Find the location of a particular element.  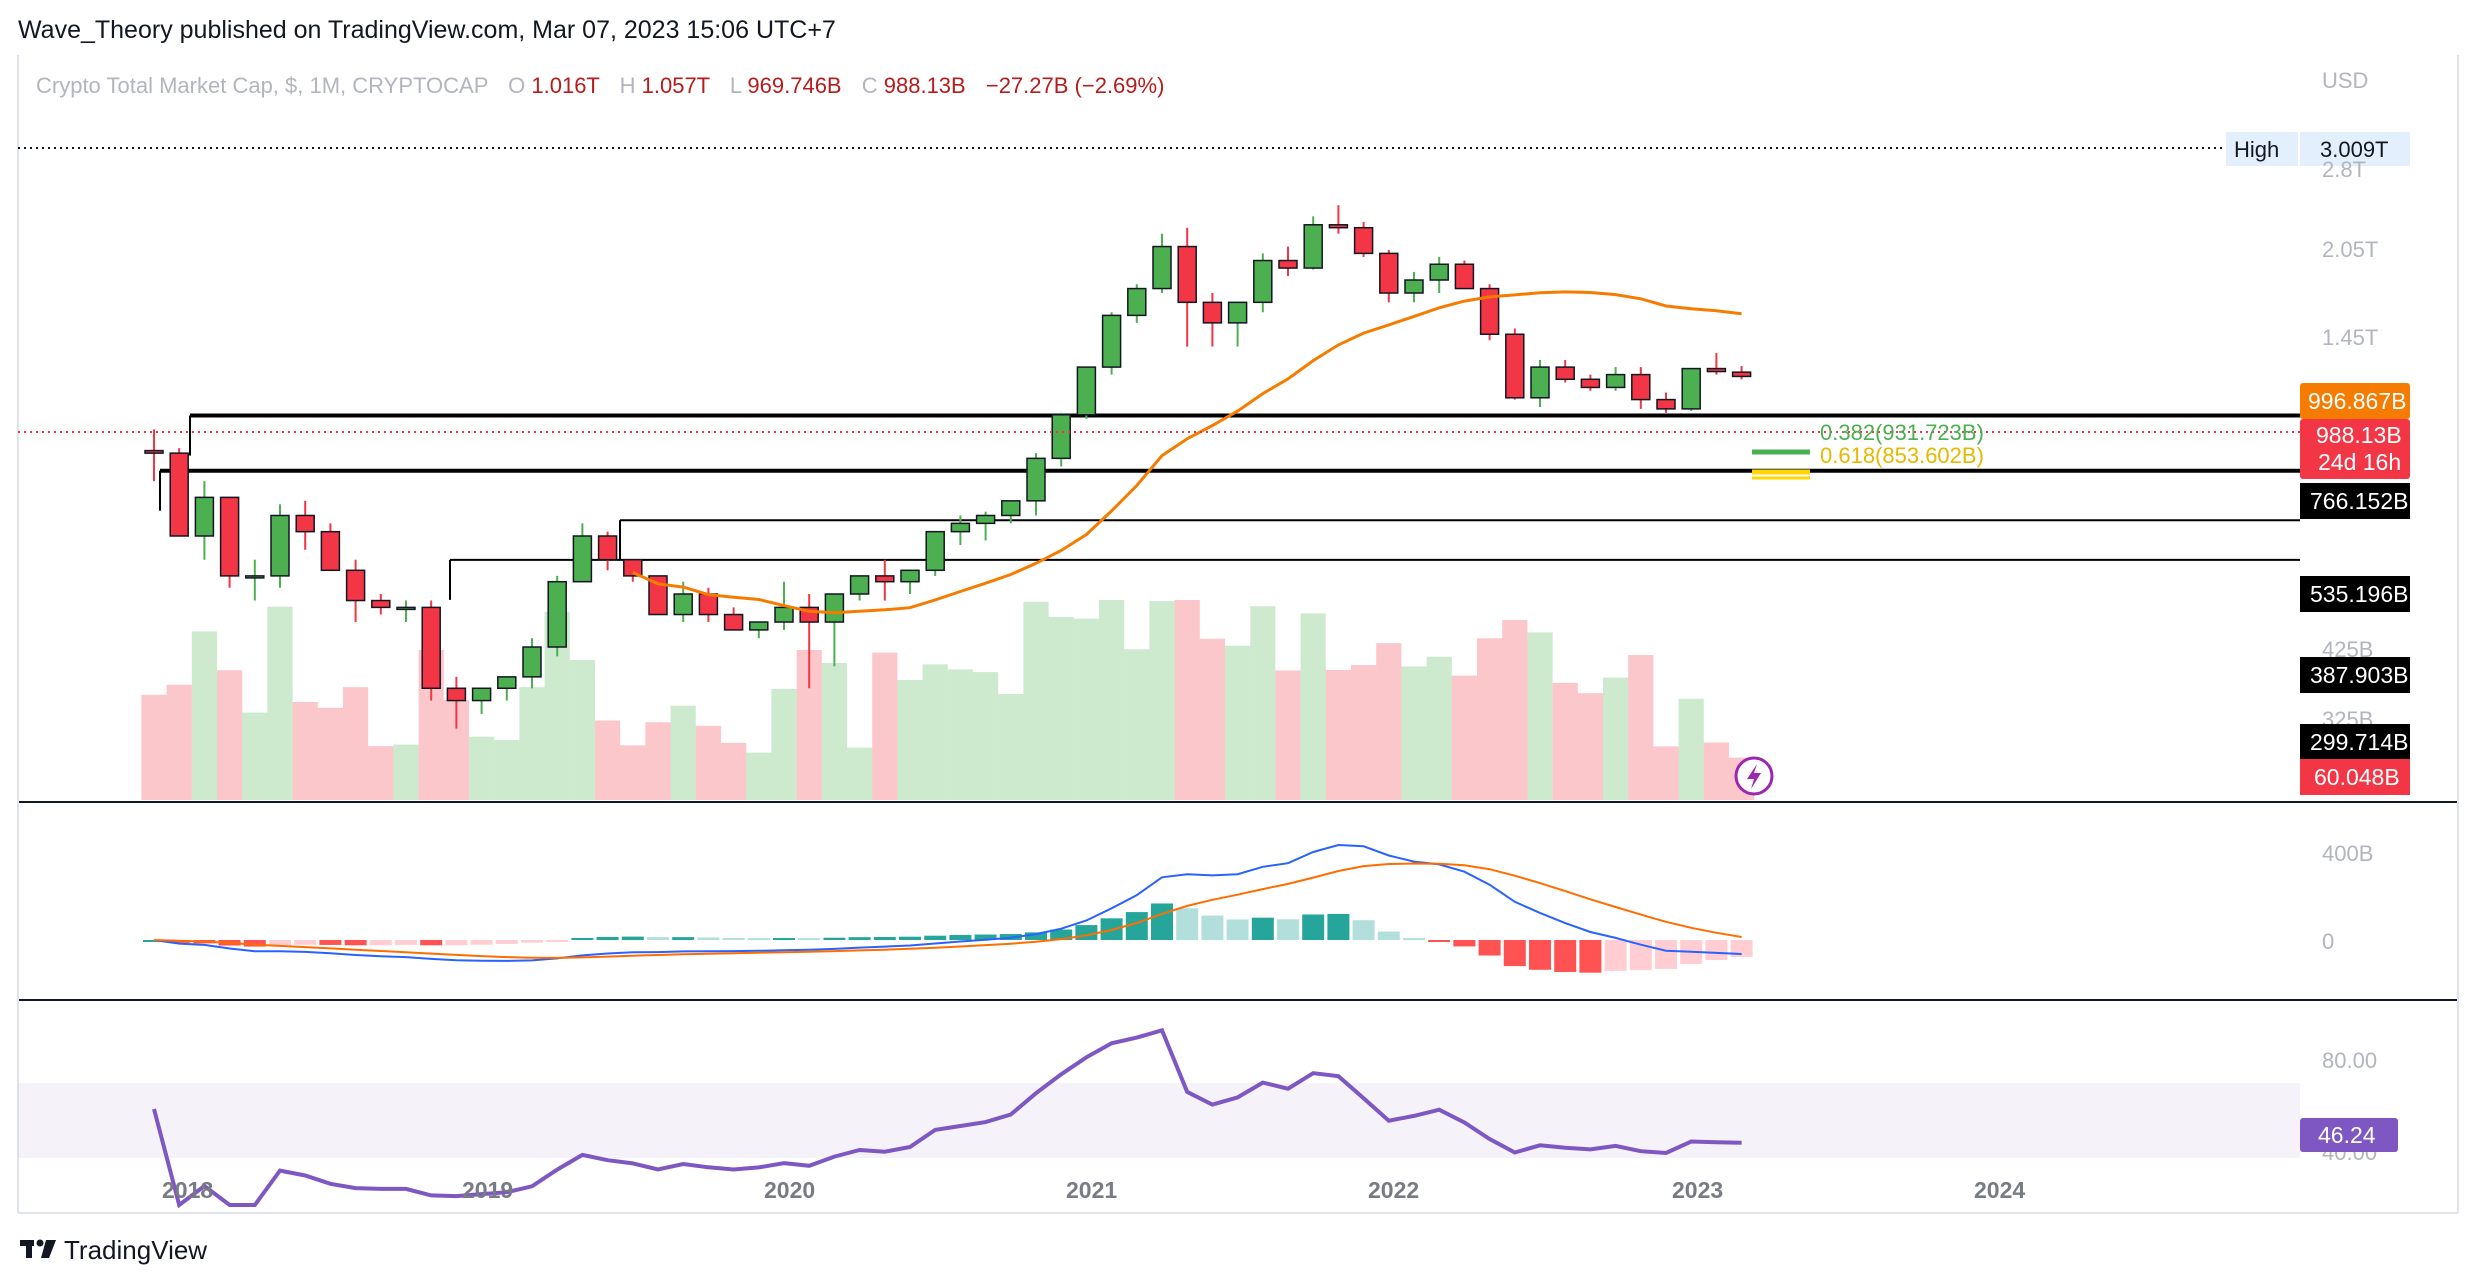

legend-o-value: 1.016T is located at coordinates (565, 85).